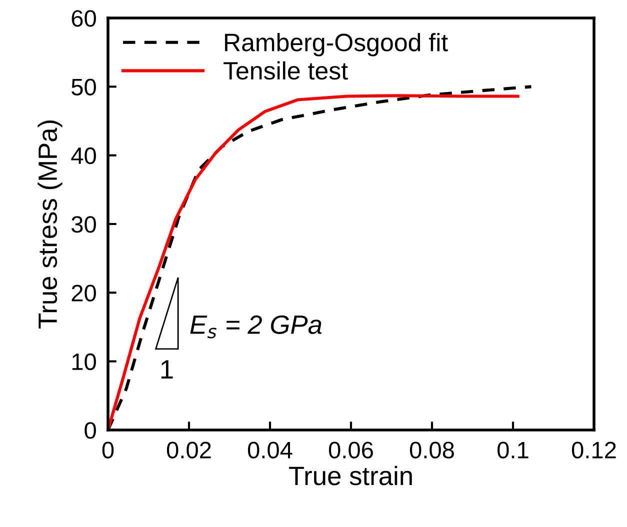 This screenshot has height=527, width=627. Describe the element at coordinates (84, 293) in the screenshot. I see `y-tick-label: 20` at that location.